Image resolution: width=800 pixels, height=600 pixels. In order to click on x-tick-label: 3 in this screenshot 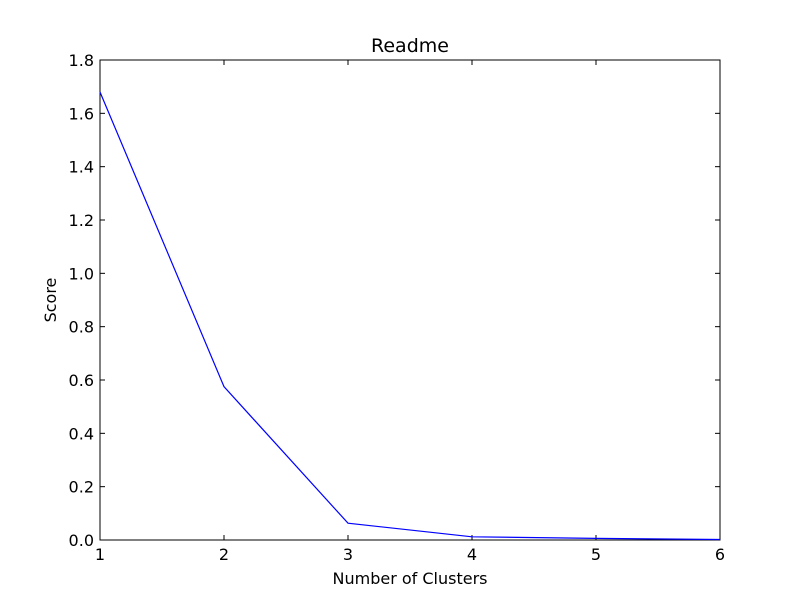, I will do `click(348, 554)`.